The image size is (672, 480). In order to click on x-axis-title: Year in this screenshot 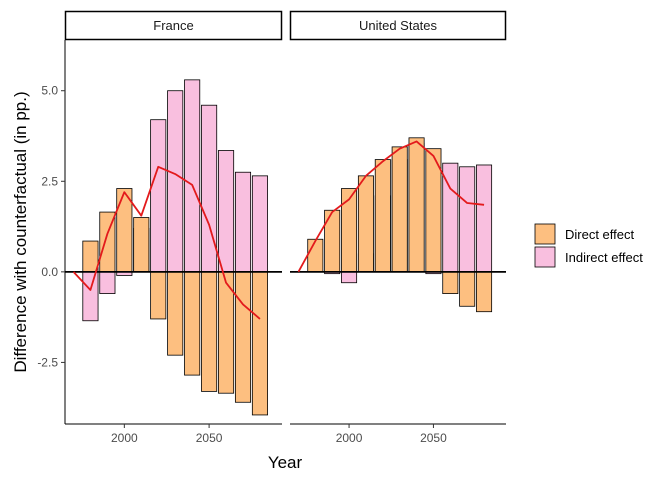, I will do `click(285, 462)`.